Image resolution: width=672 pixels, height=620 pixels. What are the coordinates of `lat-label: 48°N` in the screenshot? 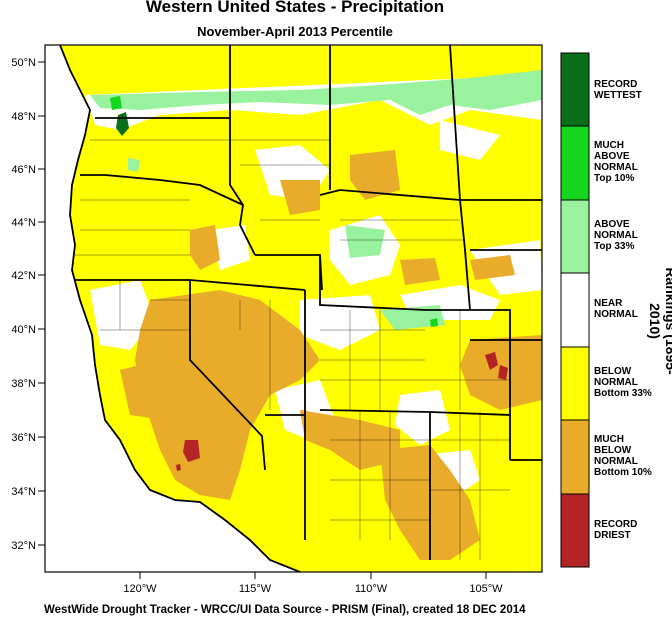 It's located at (23, 117).